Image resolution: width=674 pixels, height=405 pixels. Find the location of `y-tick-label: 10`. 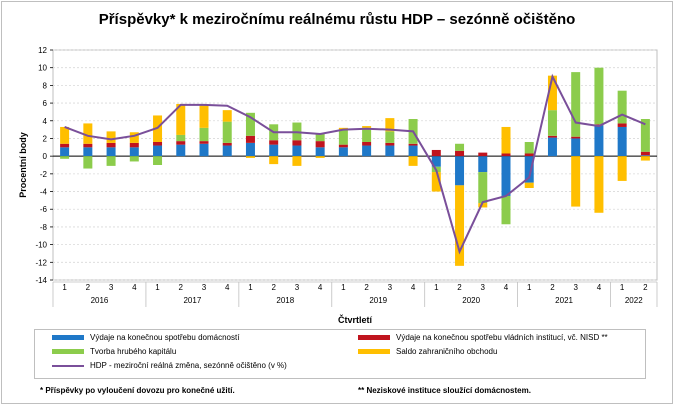

y-tick-label: 10 is located at coordinates (42, 68).